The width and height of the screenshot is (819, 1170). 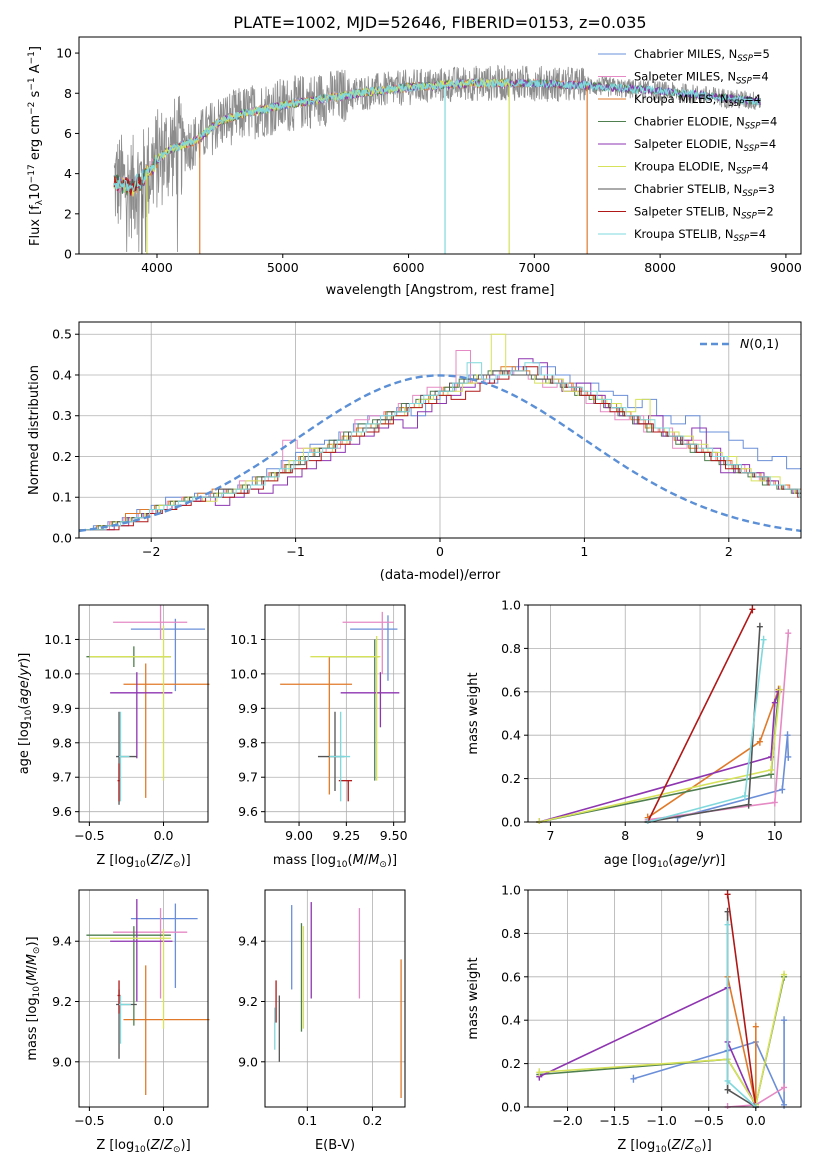 I want to click on x-tick-label: −0.5, so click(x=89, y=835).